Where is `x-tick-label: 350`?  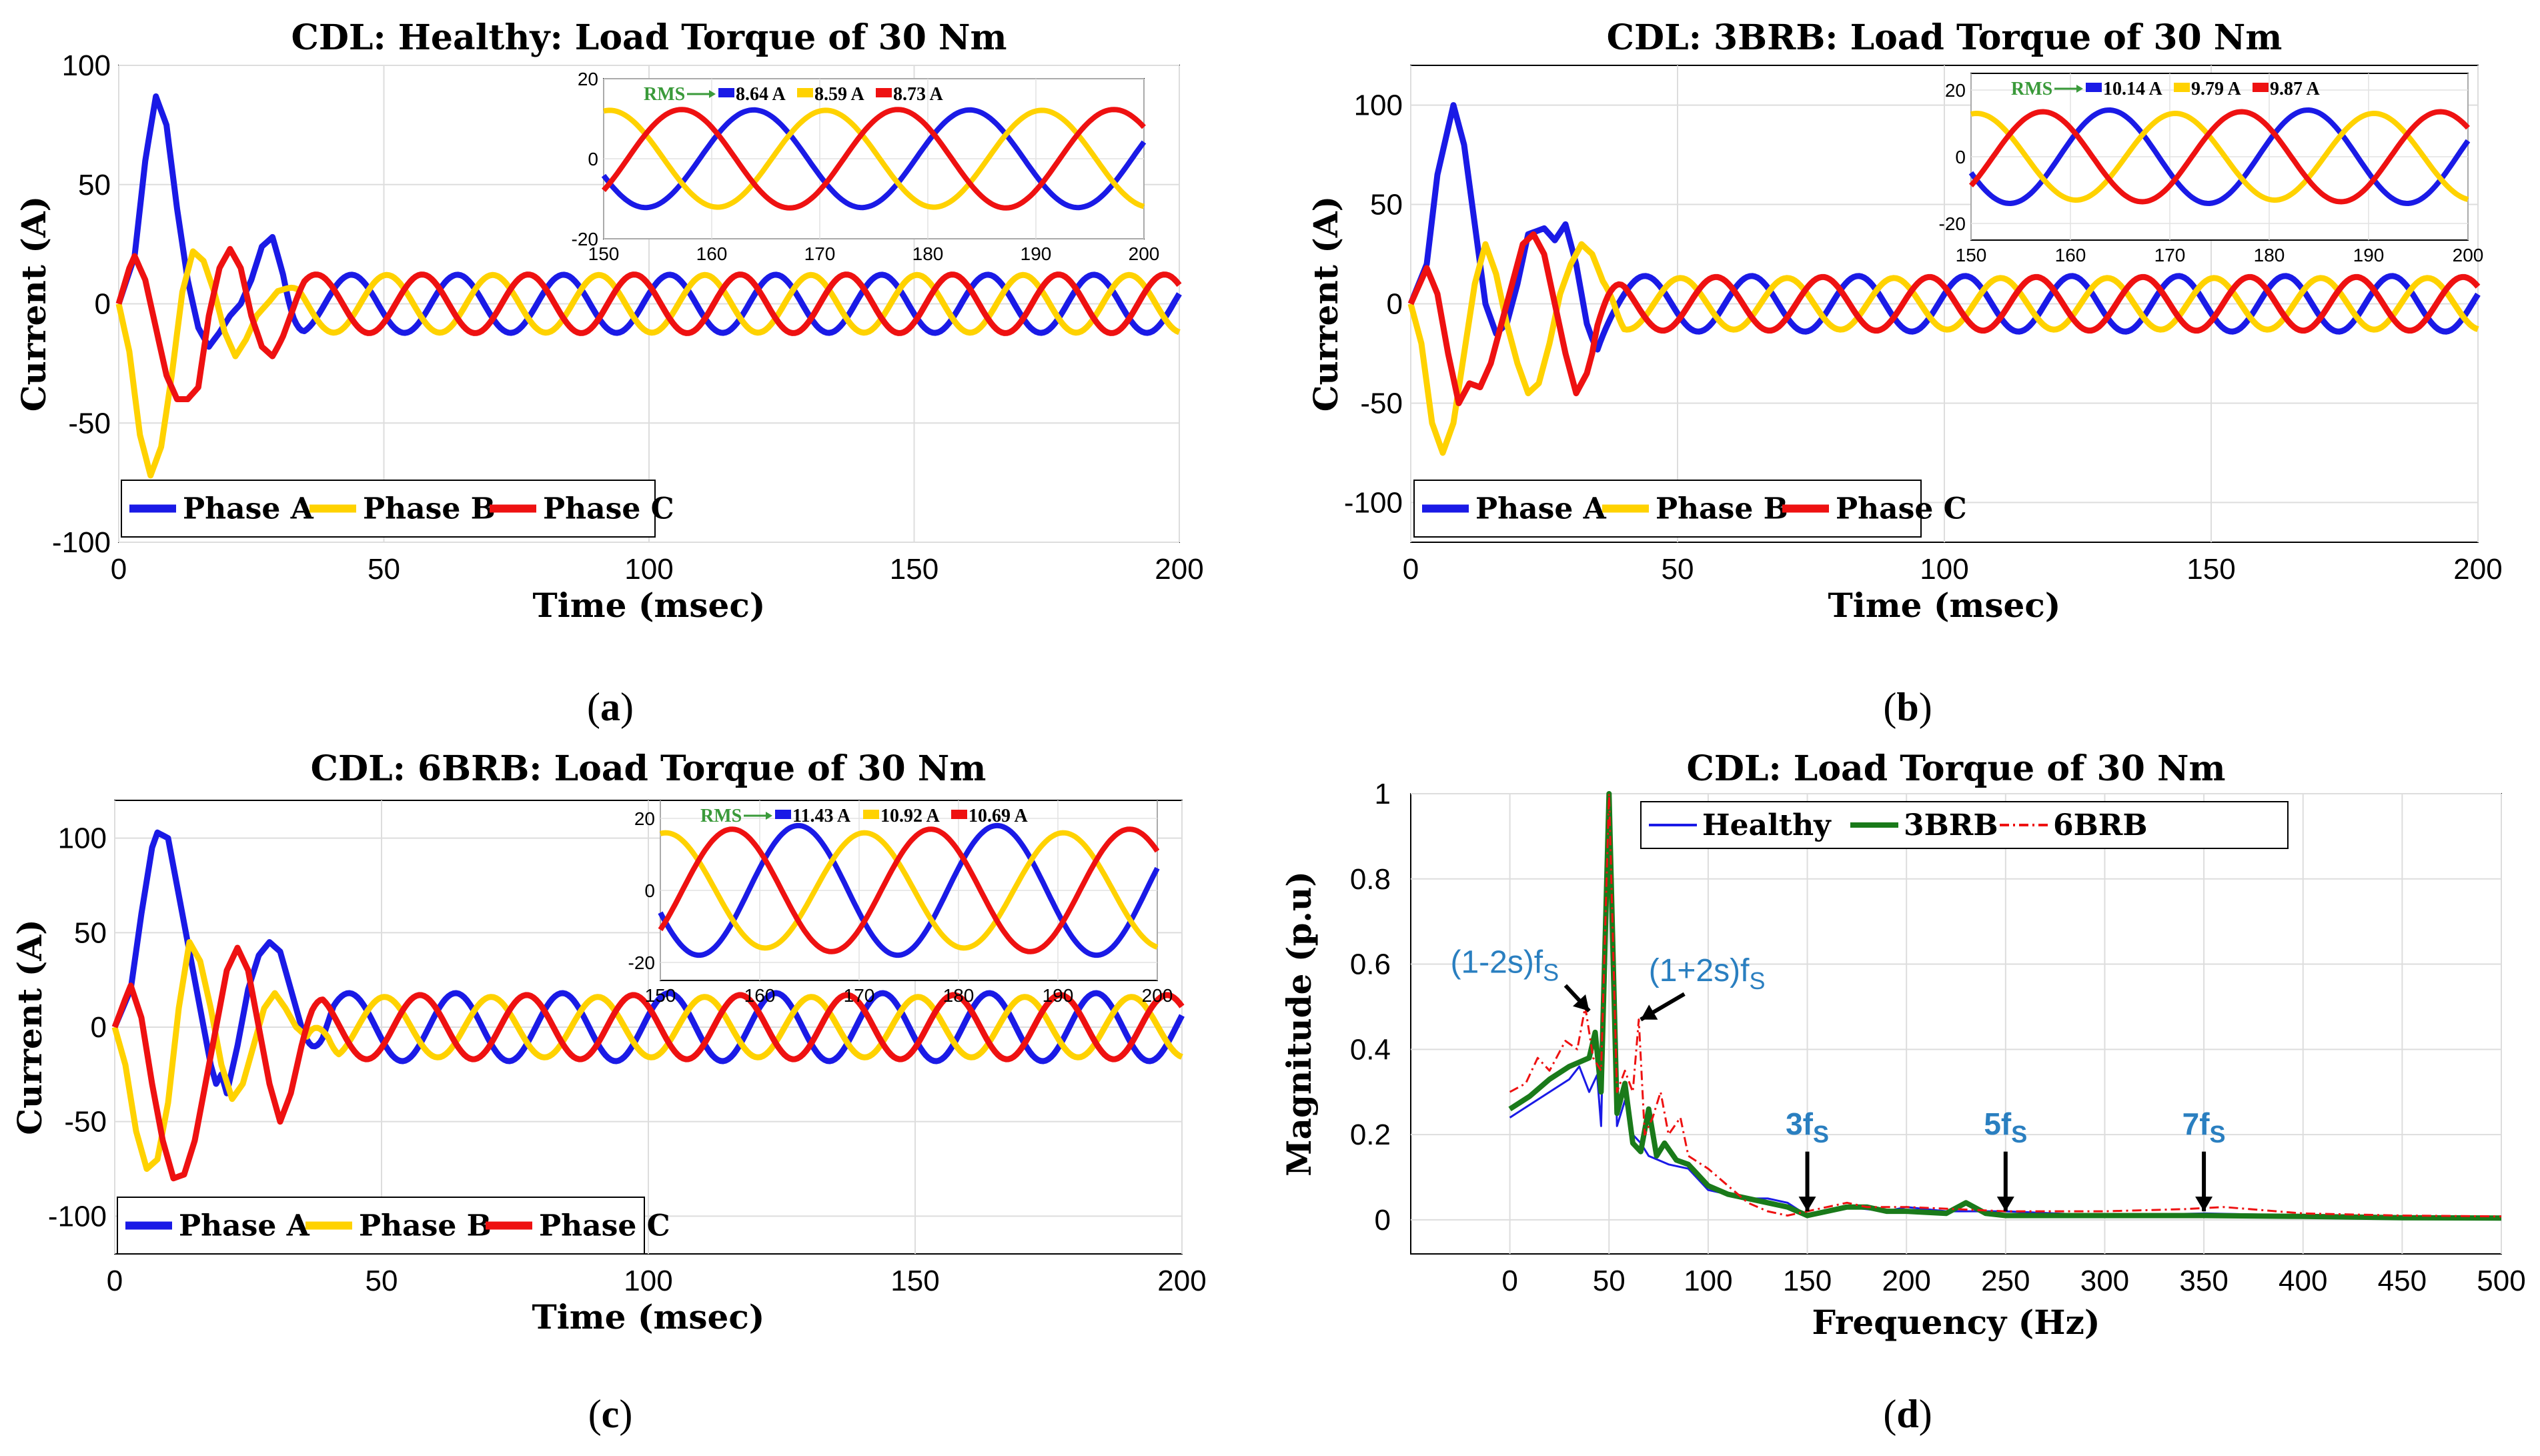
x-tick-label: 350 is located at coordinates (2203, 1281).